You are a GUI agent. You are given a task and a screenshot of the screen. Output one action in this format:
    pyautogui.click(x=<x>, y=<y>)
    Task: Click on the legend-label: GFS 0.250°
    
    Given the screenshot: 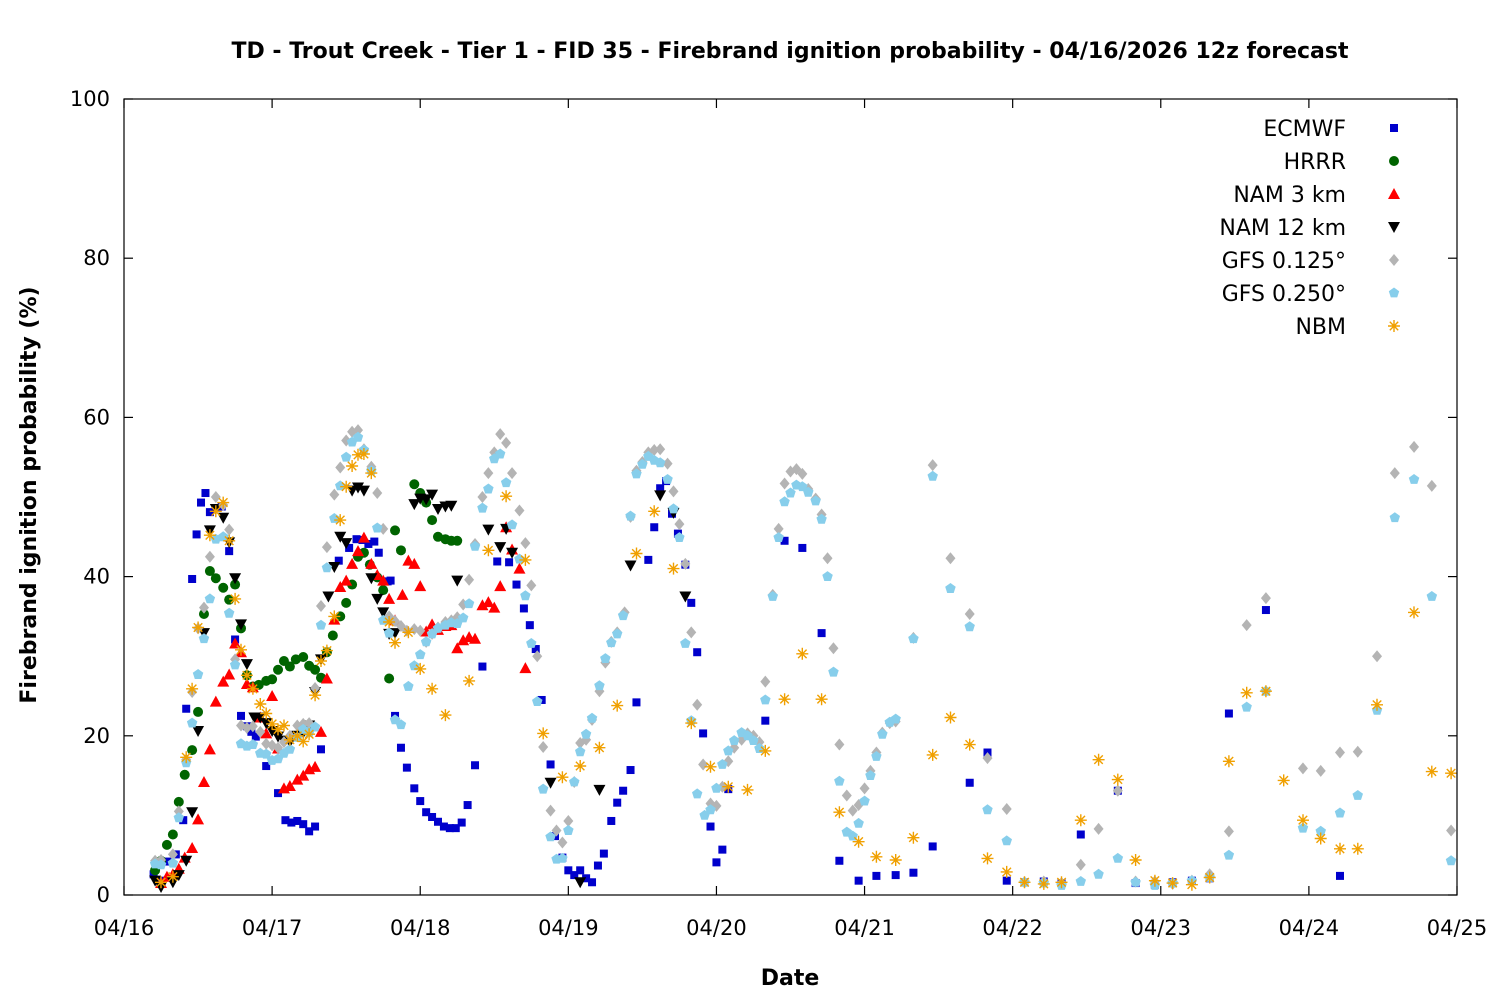 What is the action you would take?
    pyautogui.click(x=1284, y=294)
    